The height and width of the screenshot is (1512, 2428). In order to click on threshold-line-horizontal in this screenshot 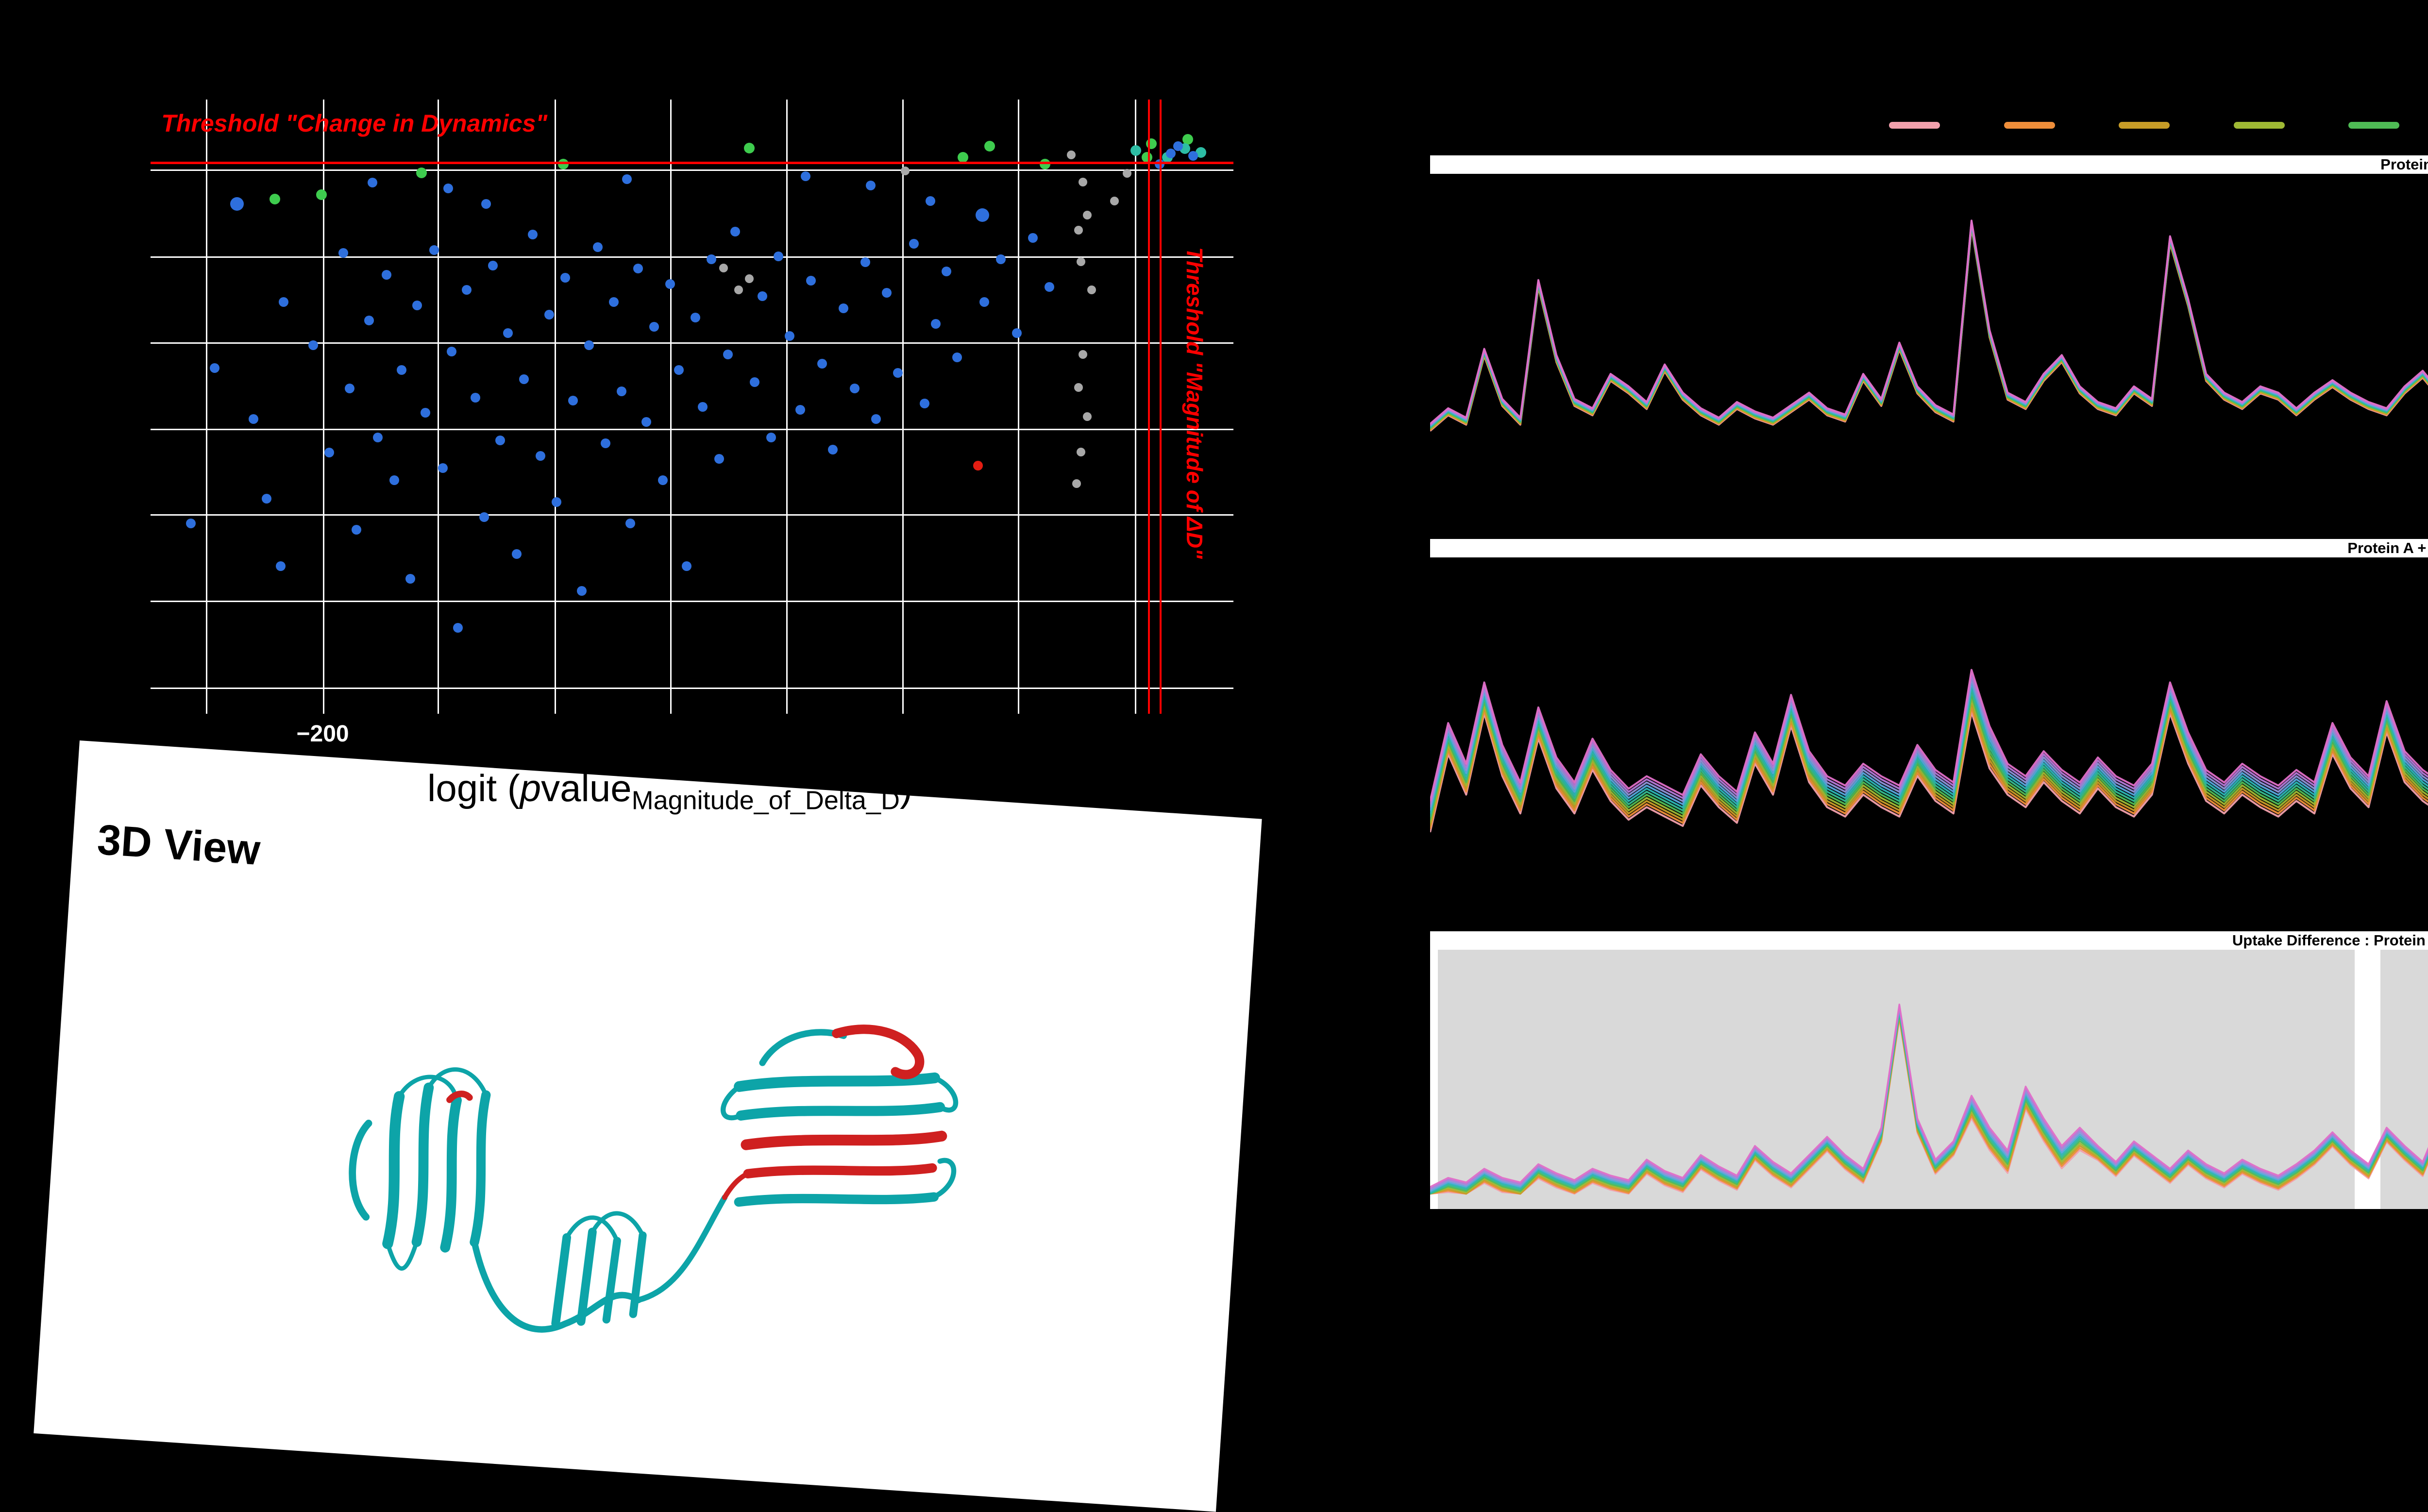, I will do `click(692, 162)`.